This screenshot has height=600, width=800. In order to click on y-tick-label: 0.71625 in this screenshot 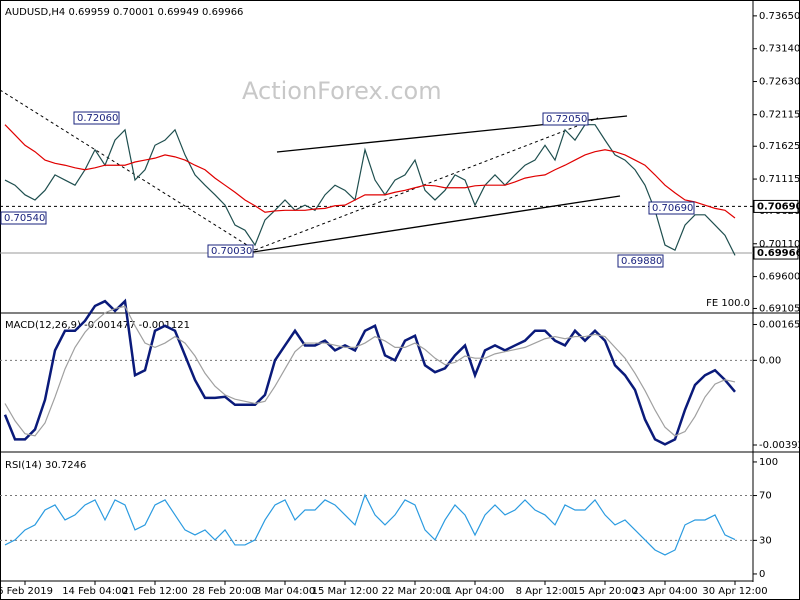, I will do `click(779, 146)`.